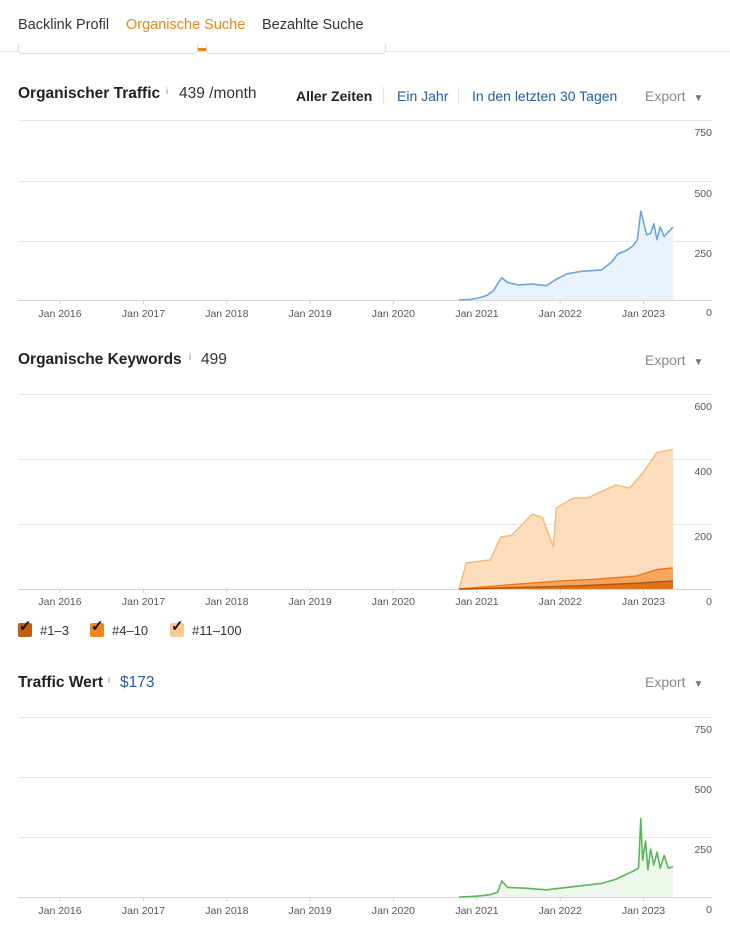 This screenshot has width=730, height=934. Describe the element at coordinates (100, 359) in the screenshot. I see `section-title-keywords: Organische Keywords` at that location.